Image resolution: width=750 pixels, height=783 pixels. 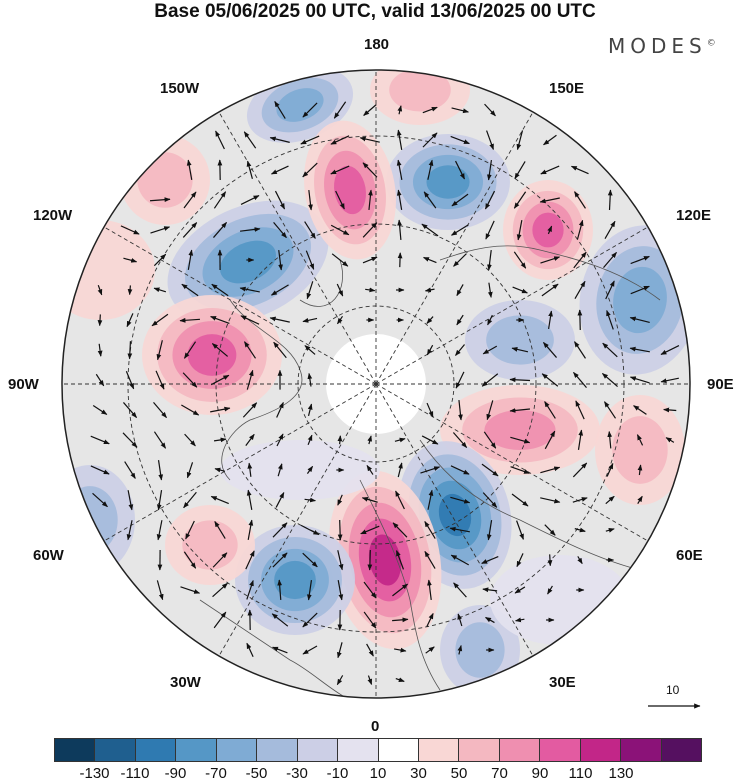 I want to click on label-150w: 150W, so click(x=180, y=88).